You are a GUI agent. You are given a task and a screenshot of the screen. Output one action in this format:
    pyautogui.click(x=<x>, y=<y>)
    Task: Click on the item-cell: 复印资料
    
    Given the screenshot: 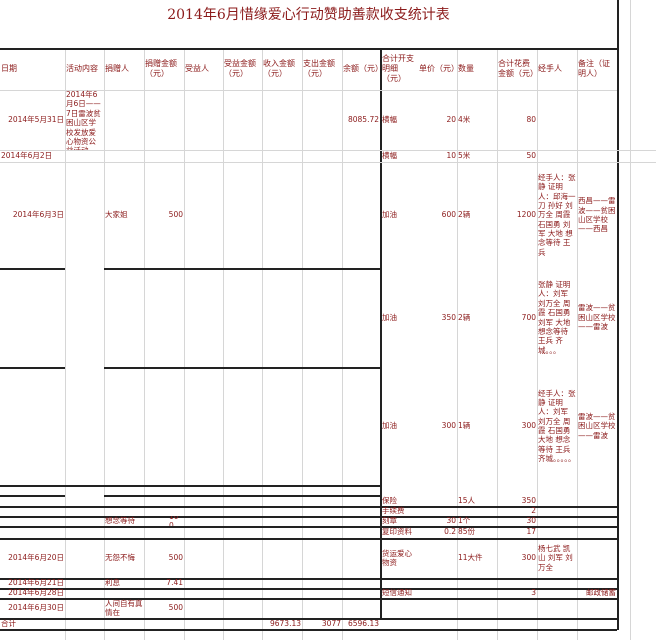 What is the action you would take?
    pyautogui.click(x=397, y=532)
    